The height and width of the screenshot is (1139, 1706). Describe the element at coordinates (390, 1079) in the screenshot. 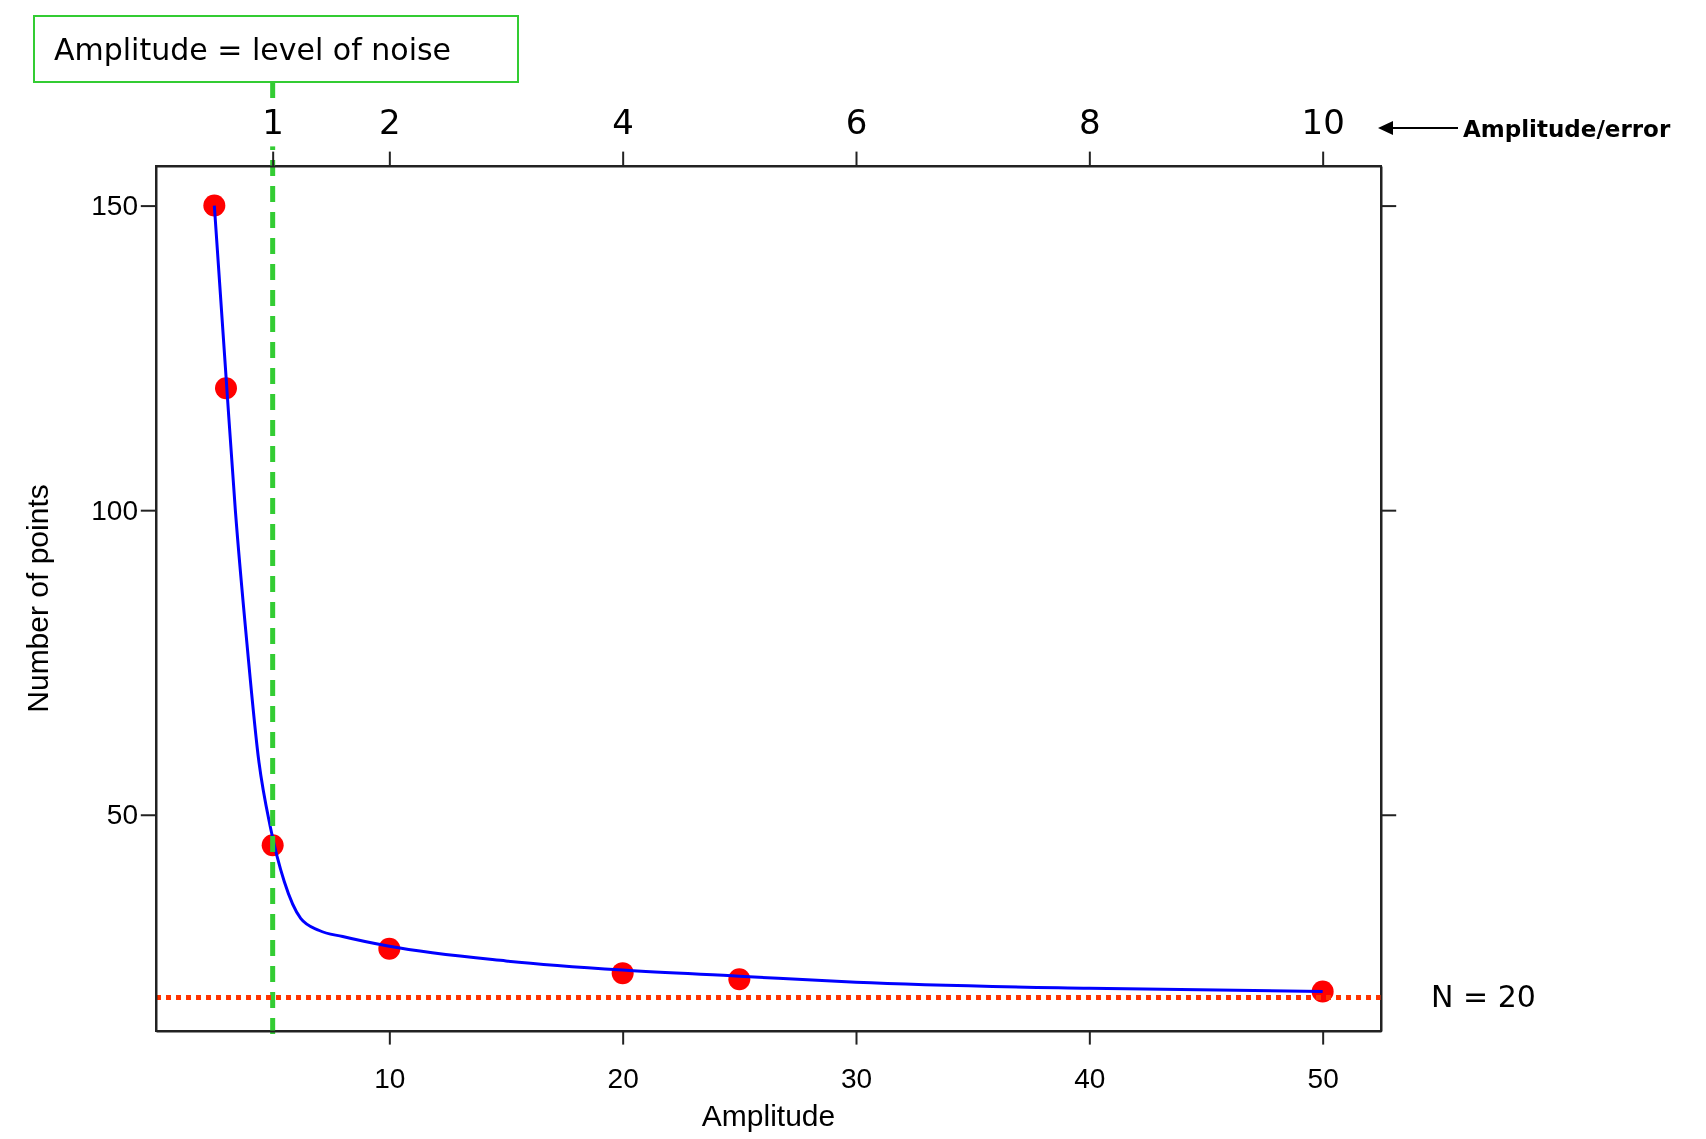

I see `x-tick-label: 10` at that location.